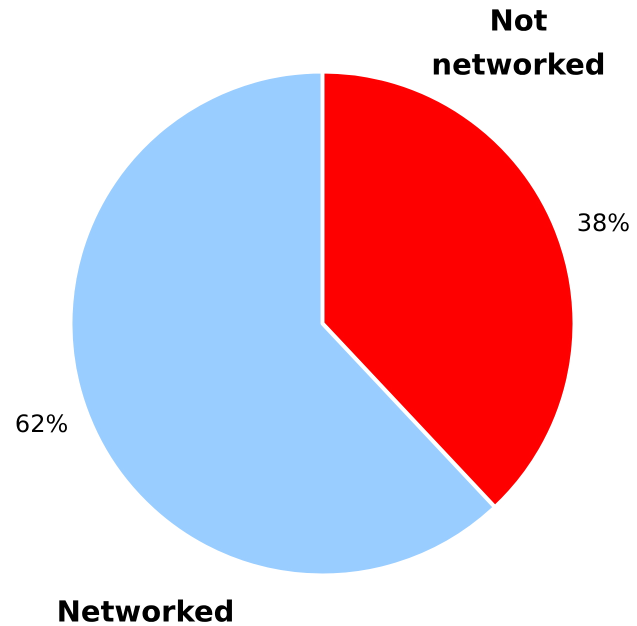  What do you see at coordinates (518, 42) in the screenshot?
I see `slice-label: Not networked` at bounding box center [518, 42].